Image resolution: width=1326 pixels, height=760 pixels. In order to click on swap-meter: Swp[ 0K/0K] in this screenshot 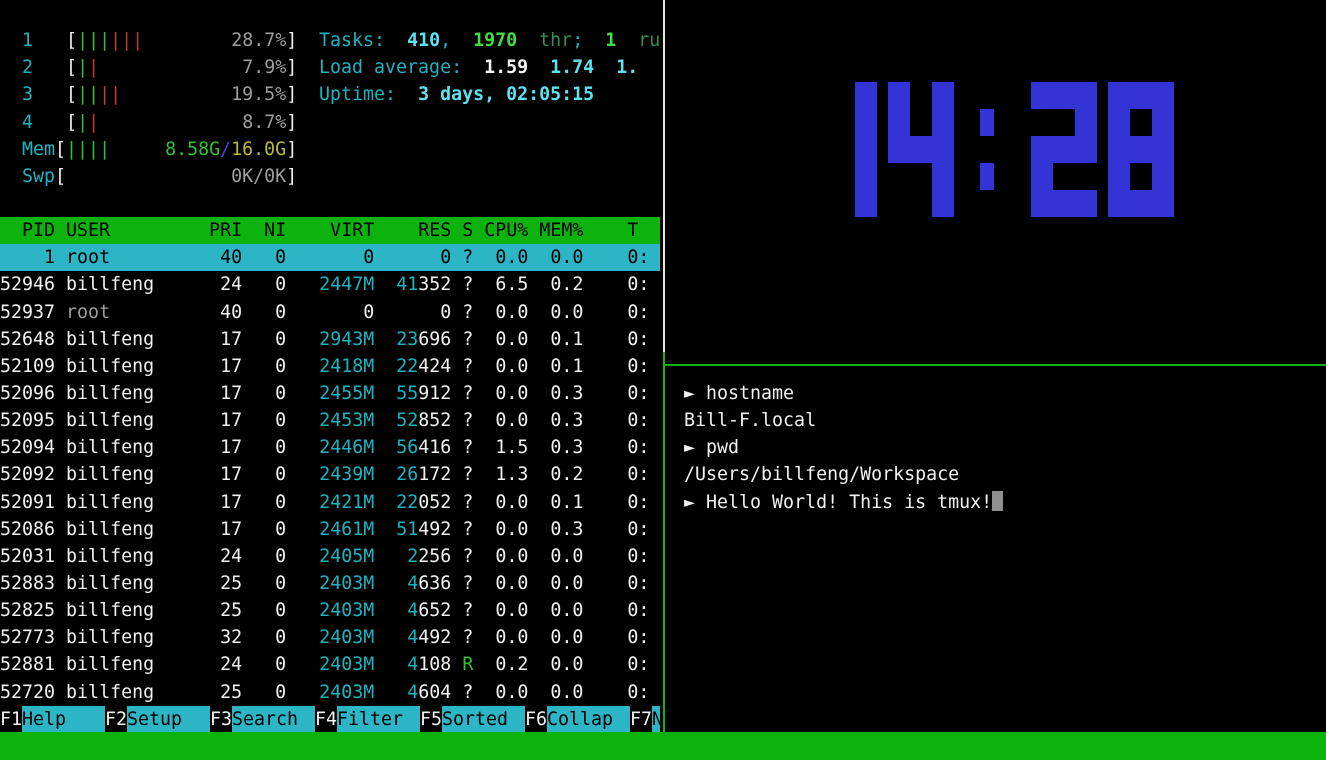, I will do `click(149, 176)`.